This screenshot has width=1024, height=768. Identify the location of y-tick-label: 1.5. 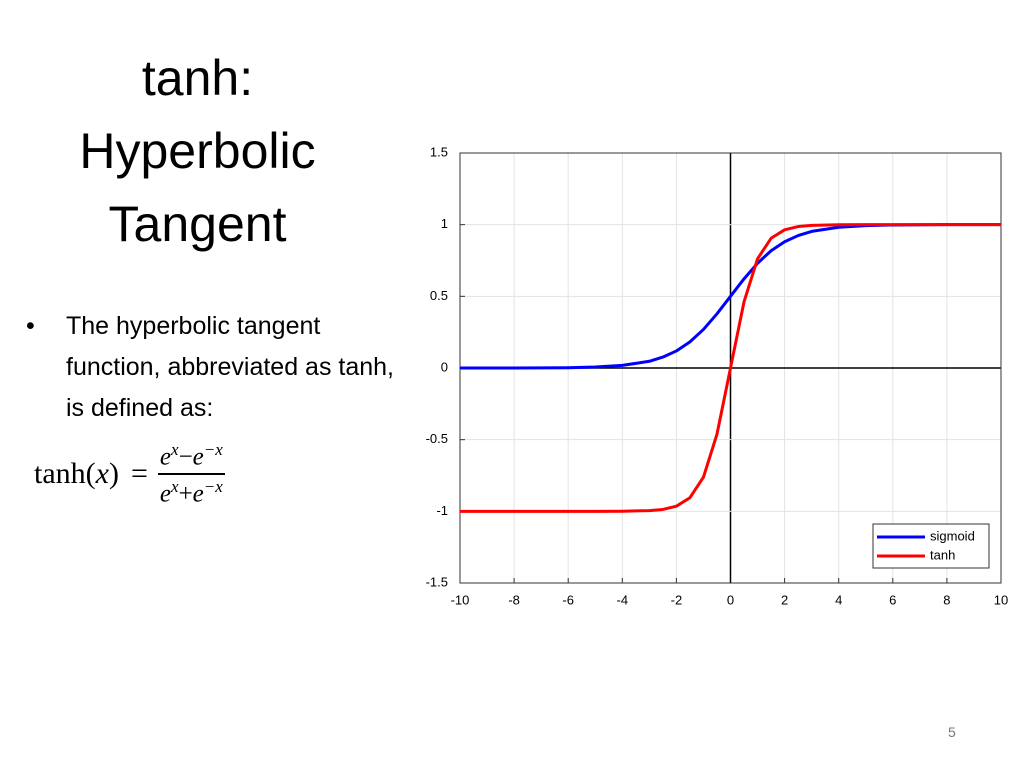
(439, 151).